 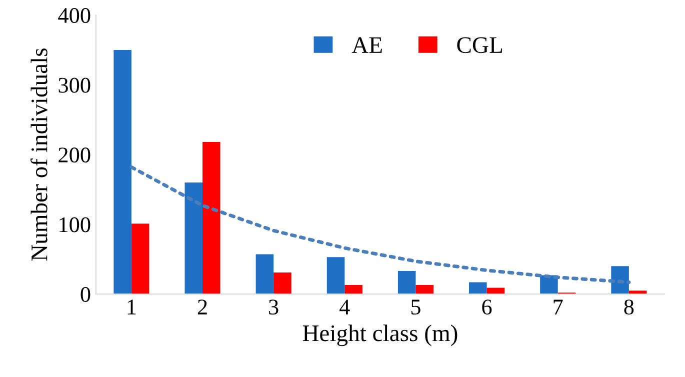 What do you see at coordinates (415, 307) in the screenshot?
I see `x-tick-label: 5` at bounding box center [415, 307].